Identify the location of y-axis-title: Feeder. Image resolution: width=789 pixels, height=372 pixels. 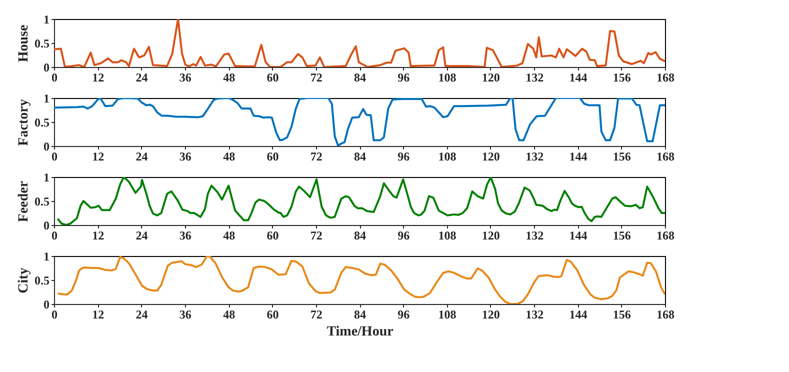
(24, 201).